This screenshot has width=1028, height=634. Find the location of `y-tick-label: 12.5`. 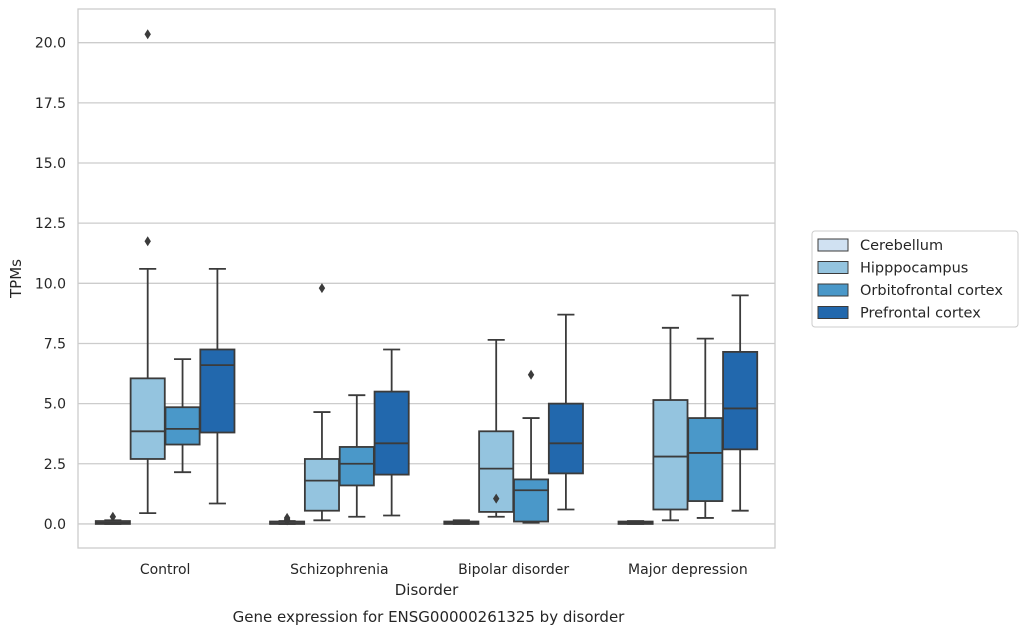

y-tick-label: 12.5 is located at coordinates (50, 224).